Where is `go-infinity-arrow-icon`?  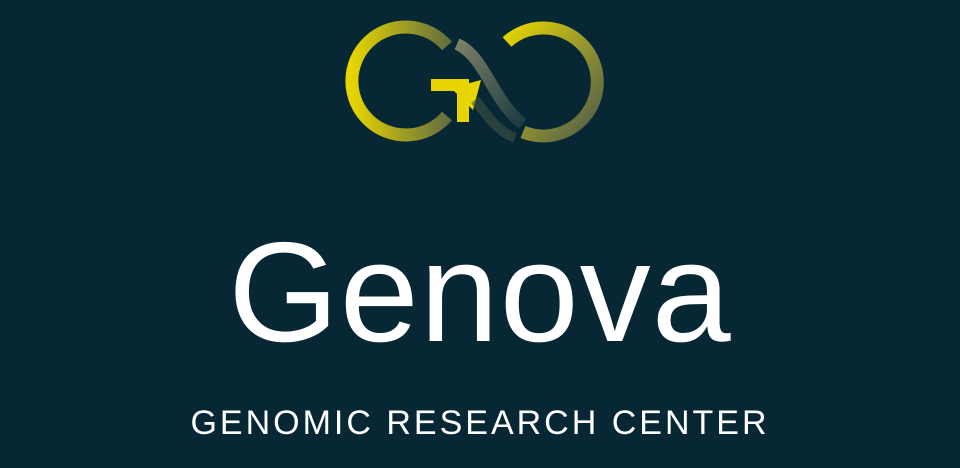 go-infinity-arrow-icon is located at coordinates (480, 83).